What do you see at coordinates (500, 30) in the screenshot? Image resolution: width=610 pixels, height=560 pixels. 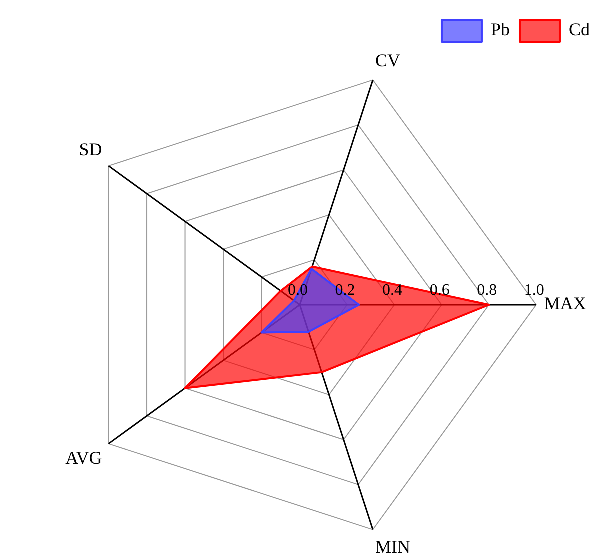 I see `legend-label: Pb` at bounding box center [500, 30].